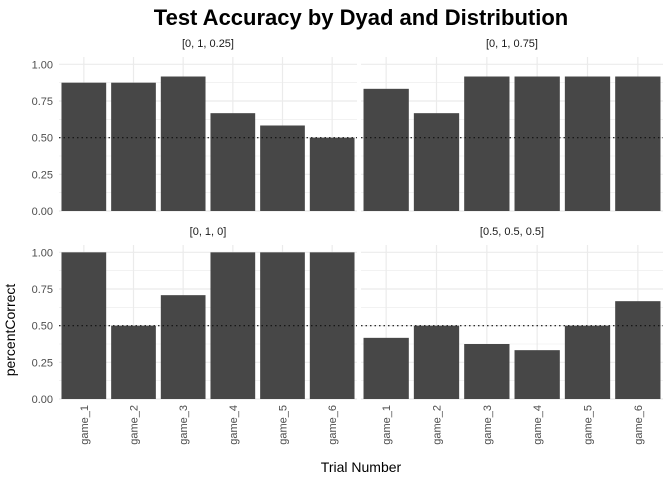 This screenshot has height=485, width=672. Describe the element at coordinates (208, 44) in the screenshot. I see `panel-label: [0, 1, 0.25]` at that location.